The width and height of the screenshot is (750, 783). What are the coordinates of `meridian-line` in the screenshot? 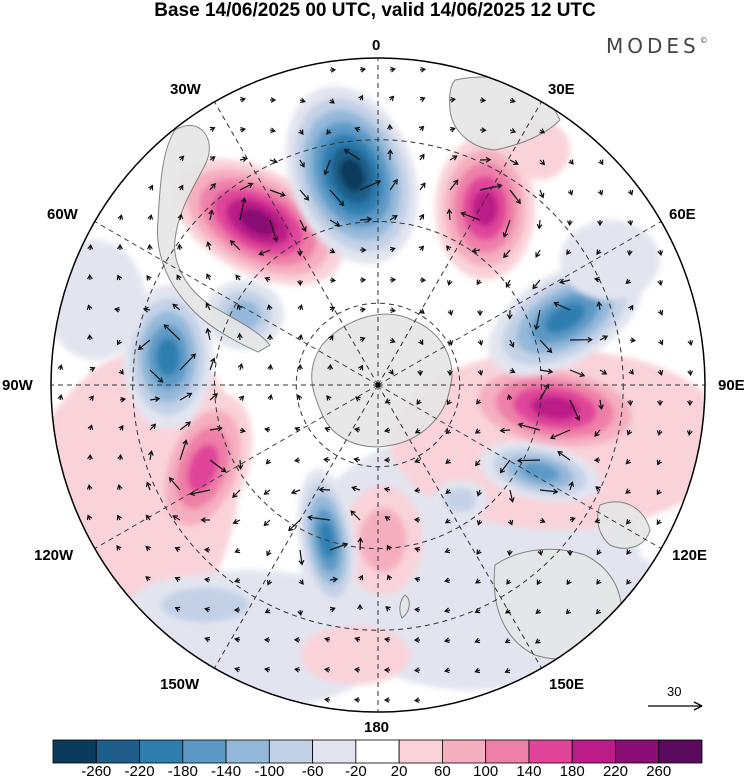 It's located at (236, 303).